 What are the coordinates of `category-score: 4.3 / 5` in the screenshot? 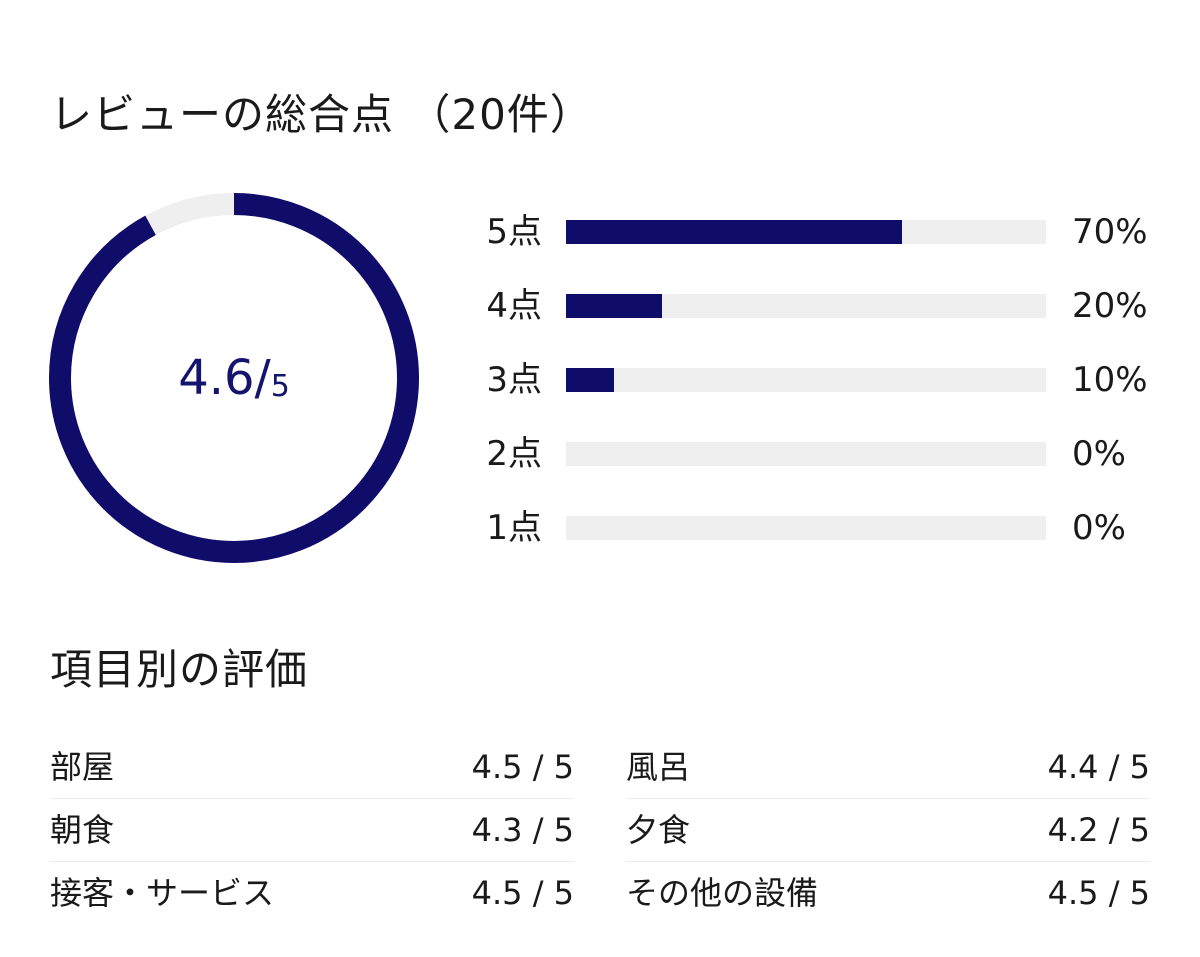 It's located at (522, 830).